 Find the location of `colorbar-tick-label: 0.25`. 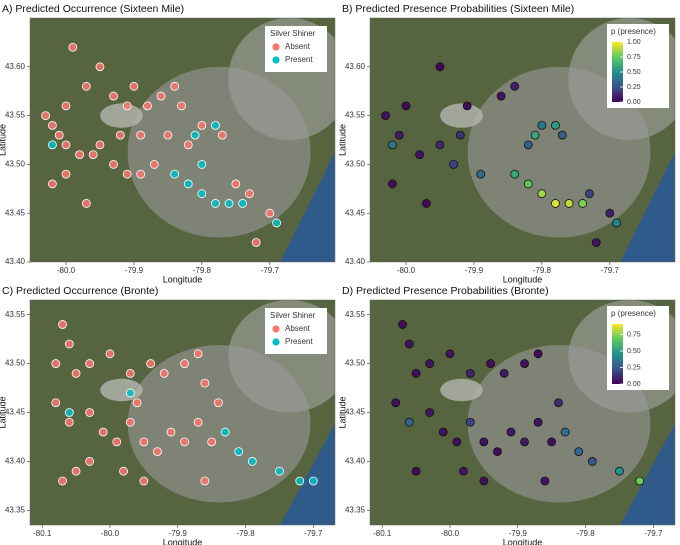

colorbar-tick-label: 0.25 is located at coordinates (634, 87).